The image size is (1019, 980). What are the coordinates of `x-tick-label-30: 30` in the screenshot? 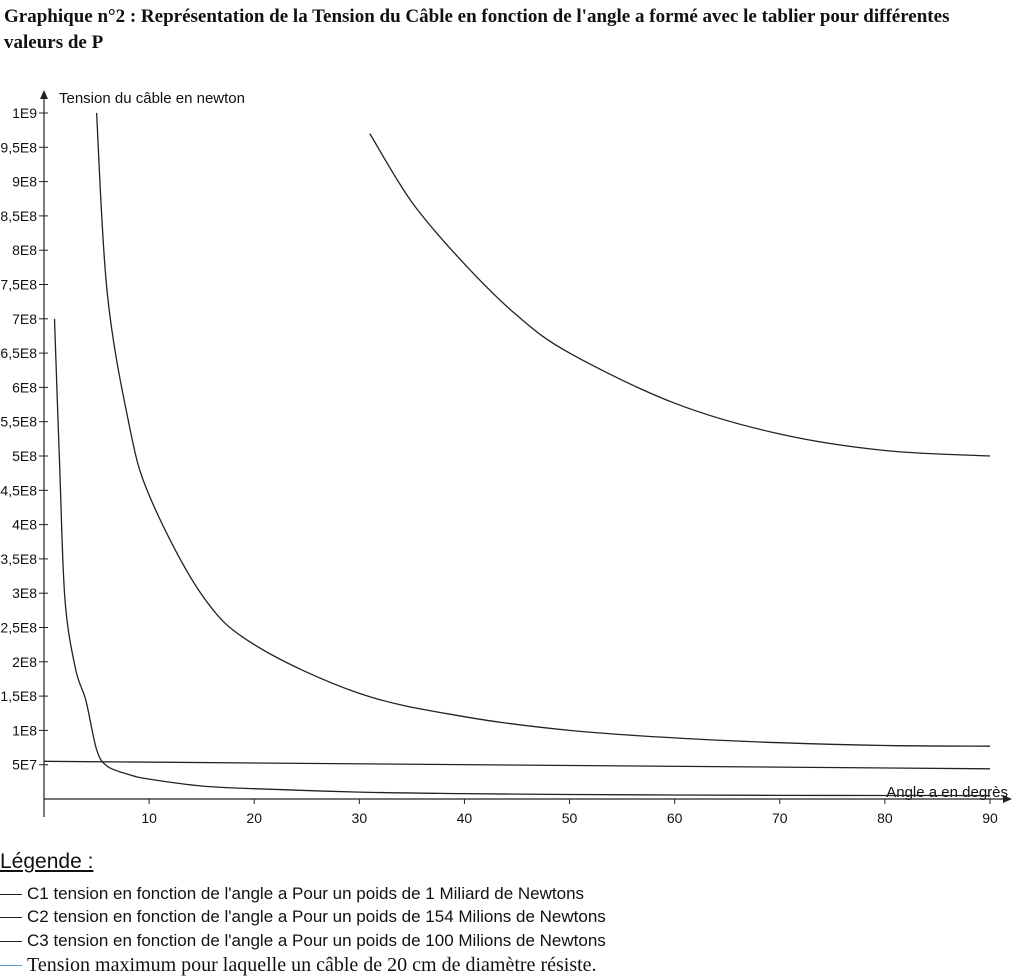 It's located at (360, 818).